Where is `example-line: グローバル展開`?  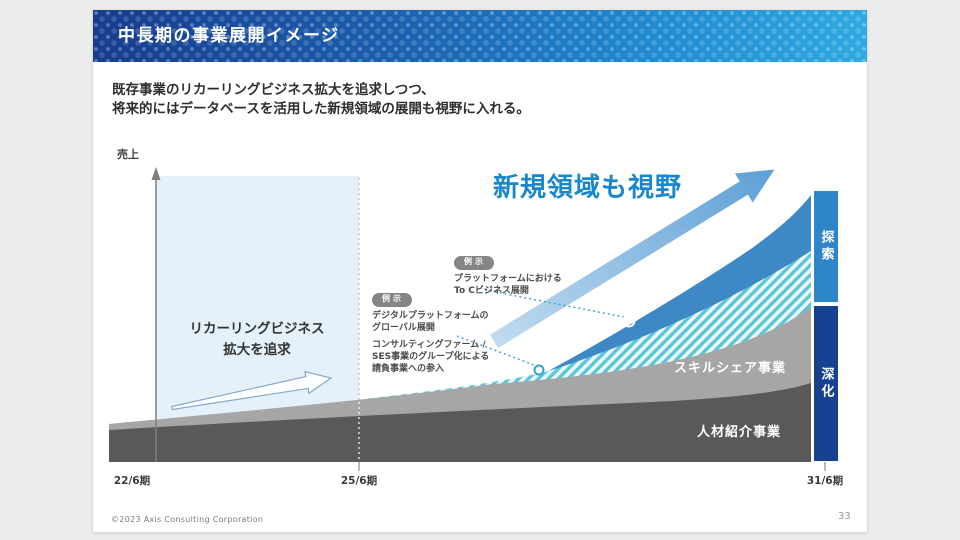 example-line: グローバル展開 is located at coordinates (403, 327).